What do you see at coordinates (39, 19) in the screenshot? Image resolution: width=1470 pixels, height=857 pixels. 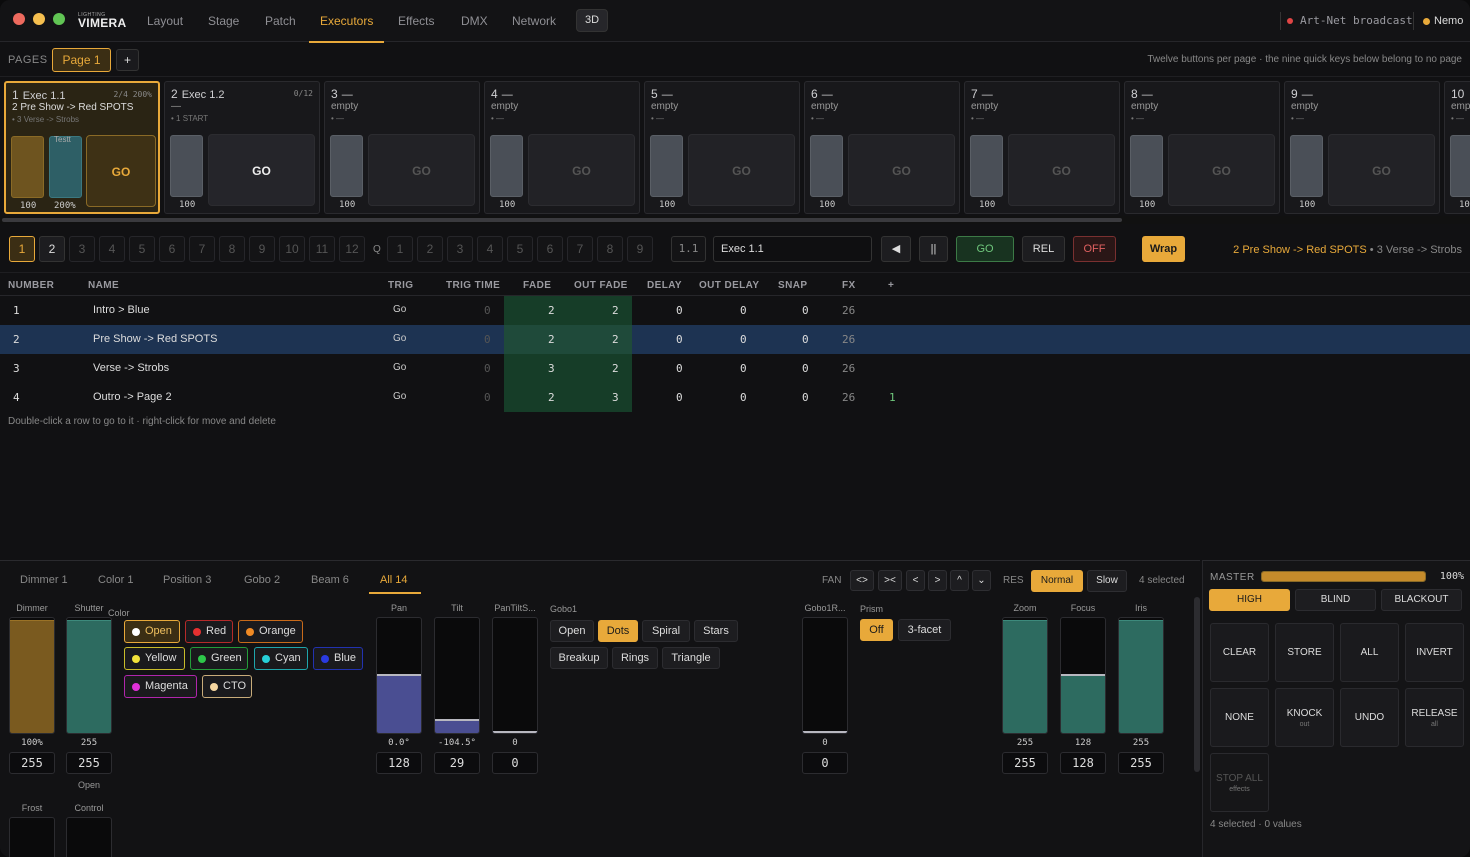 I see `minimize-window-icon` at bounding box center [39, 19].